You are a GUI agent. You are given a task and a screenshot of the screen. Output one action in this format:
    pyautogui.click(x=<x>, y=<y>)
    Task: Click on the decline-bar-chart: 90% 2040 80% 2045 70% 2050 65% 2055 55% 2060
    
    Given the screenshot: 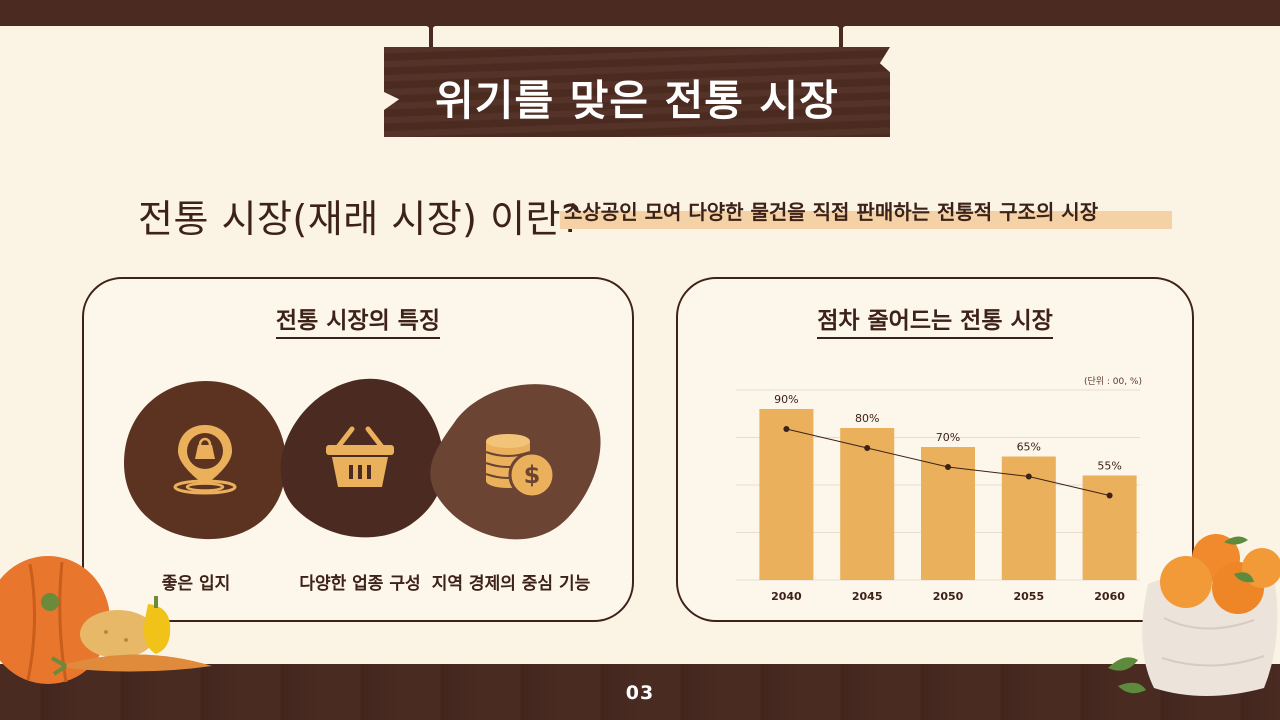 What is the action you would take?
    pyautogui.click(x=938, y=496)
    